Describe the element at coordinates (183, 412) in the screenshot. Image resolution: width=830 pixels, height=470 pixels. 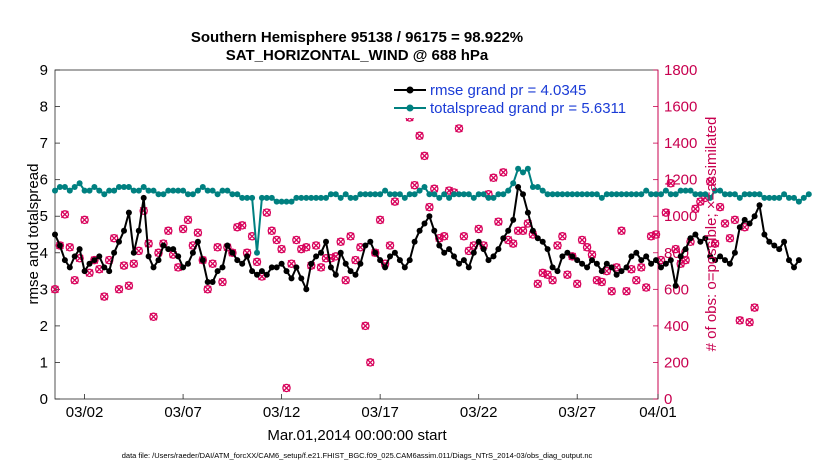
I see `x-tick-label: 03/07` at that location.